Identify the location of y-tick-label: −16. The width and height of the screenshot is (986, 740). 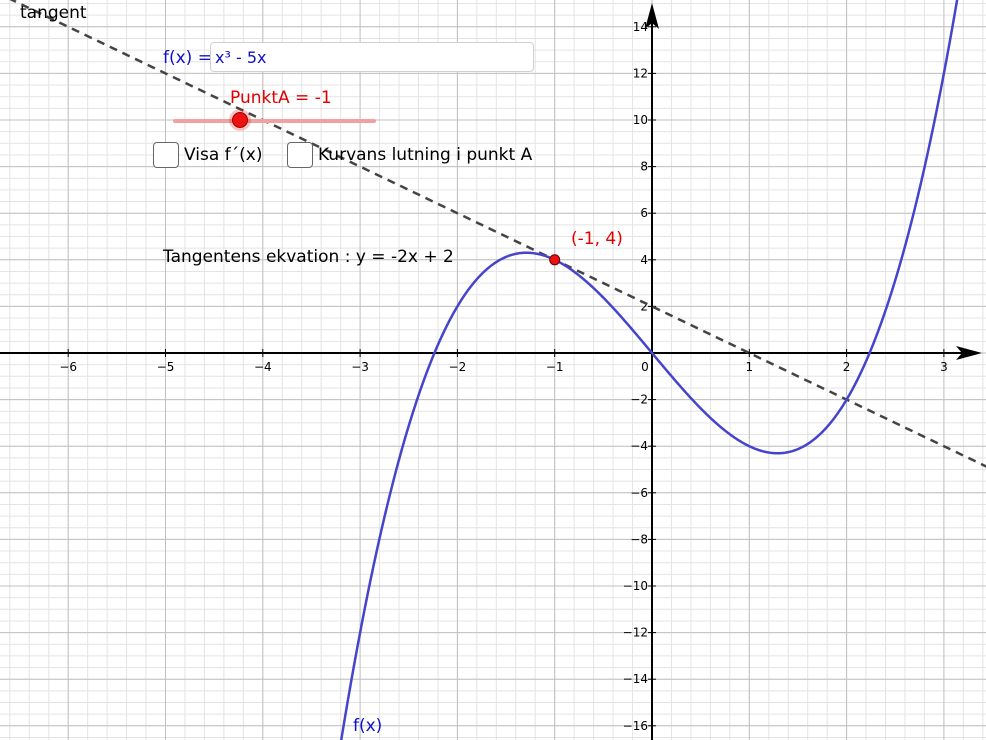
(635, 726).